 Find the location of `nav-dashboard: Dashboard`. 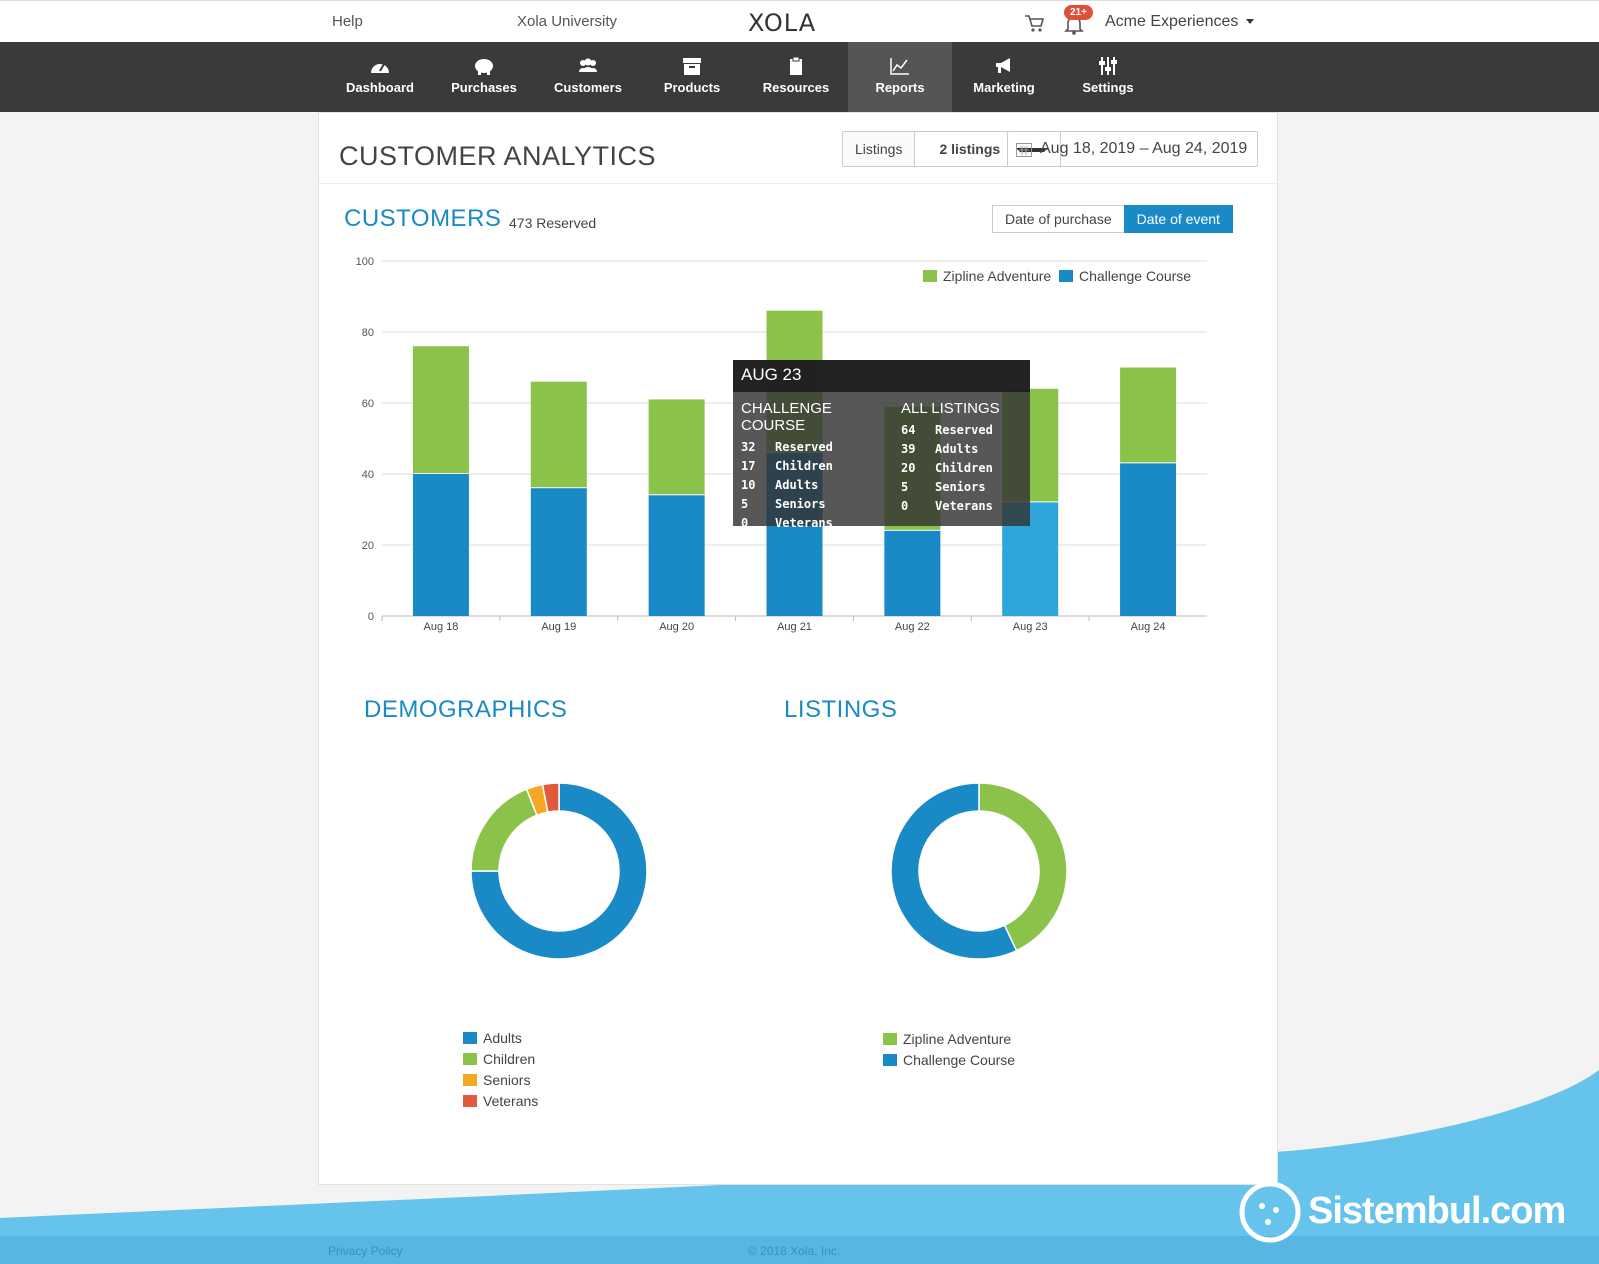

nav-dashboard: Dashboard is located at coordinates (380, 77).